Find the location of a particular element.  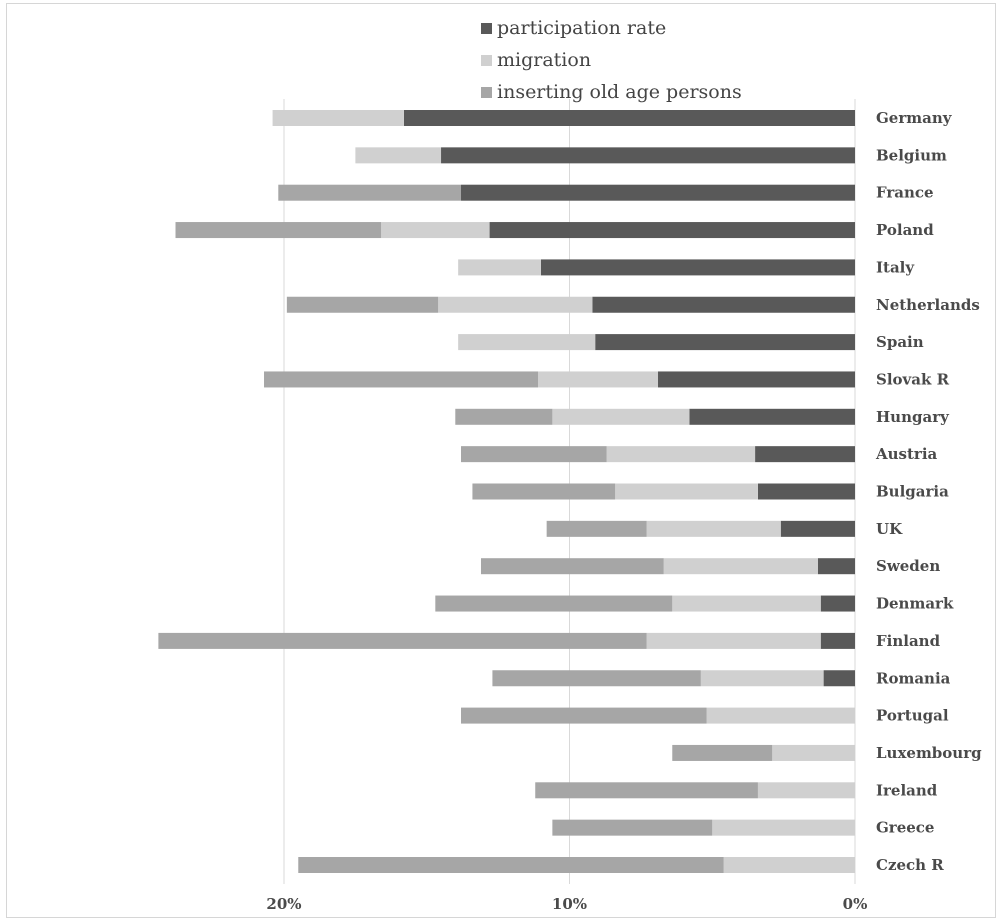

category-label-7: Slovak R is located at coordinates (913, 379).